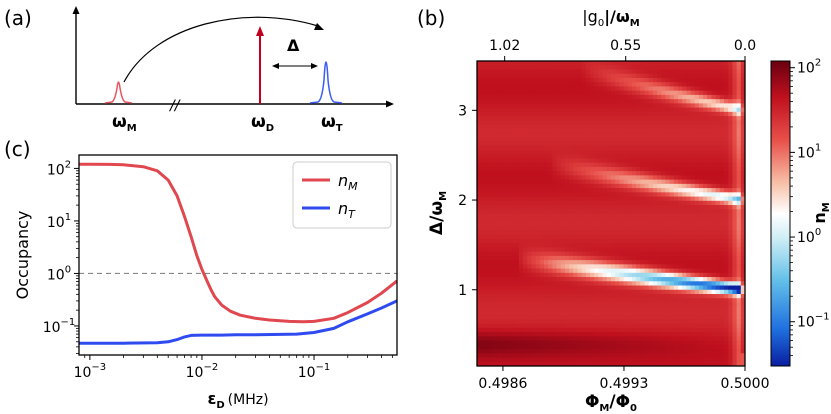 The image size is (831, 414). I want to click on x-tick-label: 10−3, so click(90, 371).